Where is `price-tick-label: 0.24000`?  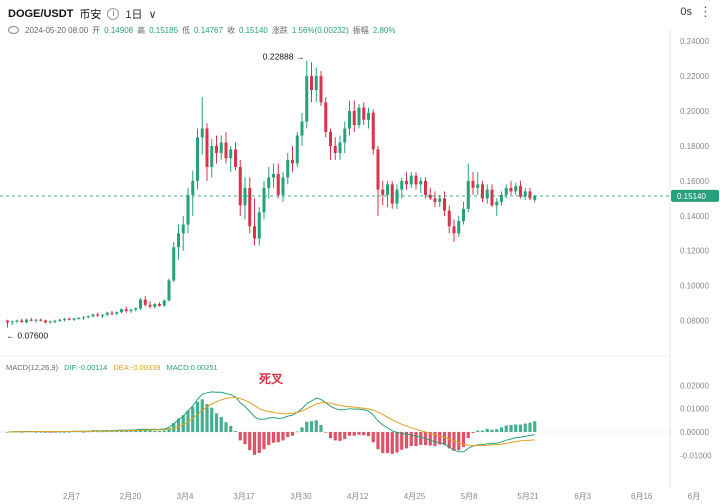
price-tick-label: 0.24000 is located at coordinates (694, 41).